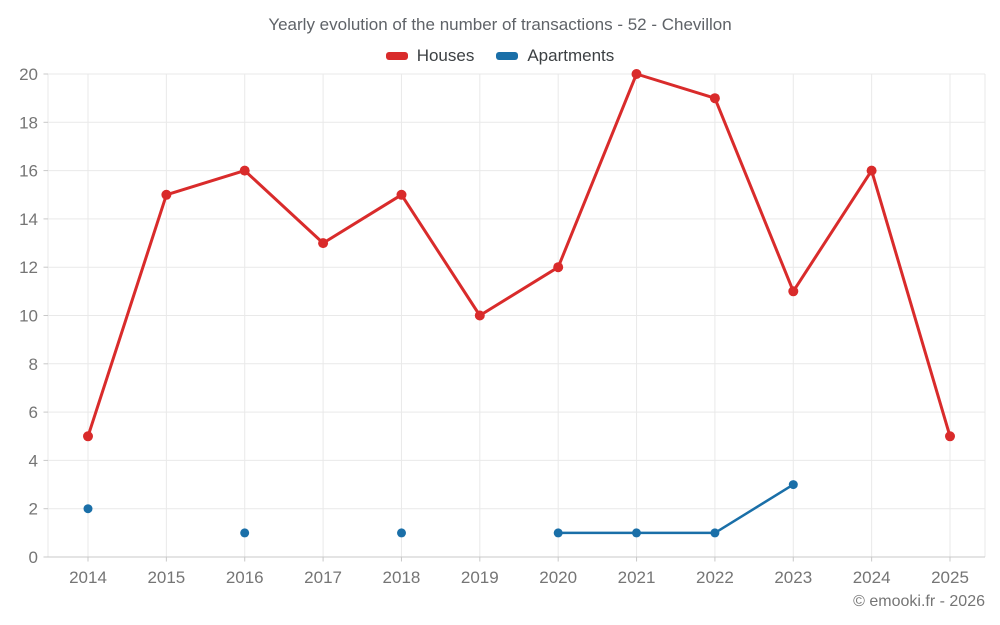 This screenshot has width=1000, height=625. I want to click on apartments-point-2021, so click(636, 533).